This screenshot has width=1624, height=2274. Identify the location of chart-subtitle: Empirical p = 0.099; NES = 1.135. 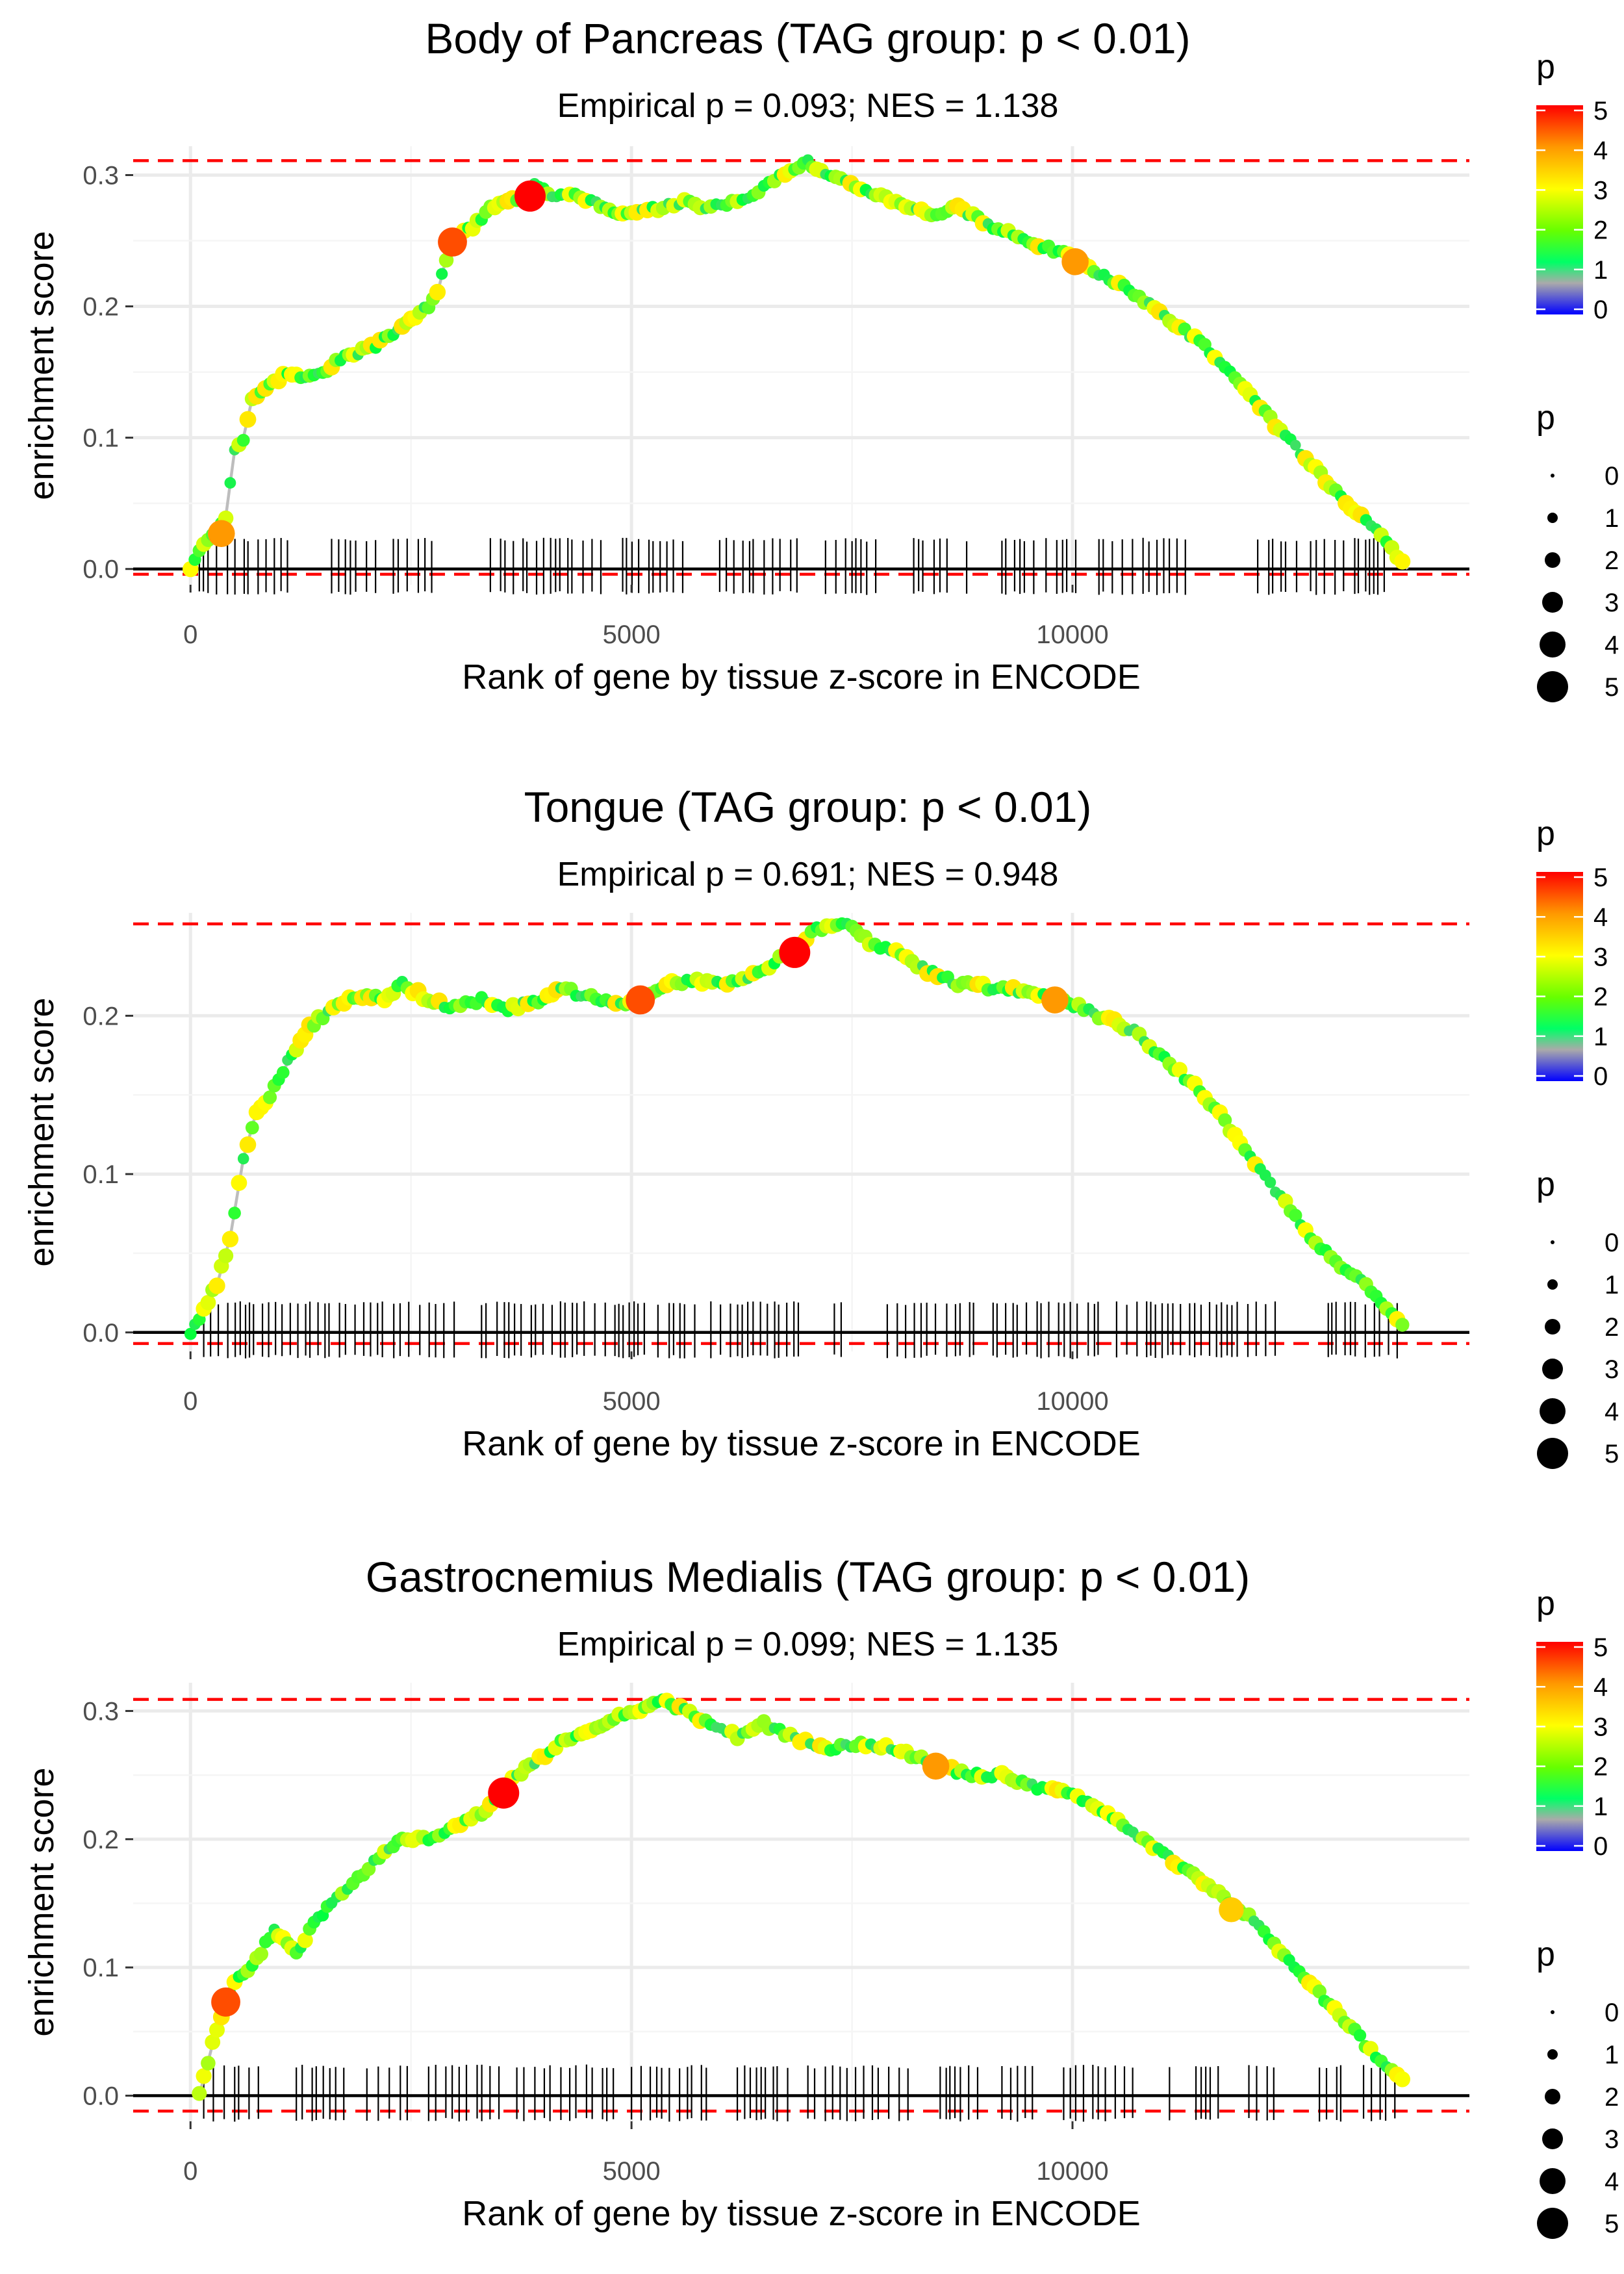
(808, 1644).